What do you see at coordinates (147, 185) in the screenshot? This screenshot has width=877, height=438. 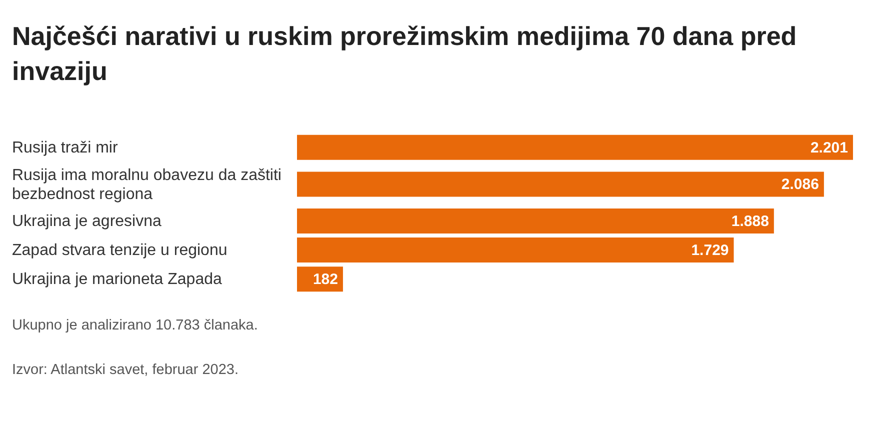 I see `y-tick-label: Rusija ima moralnu obavezu da zaštiti bezbednost regiona` at bounding box center [147, 185].